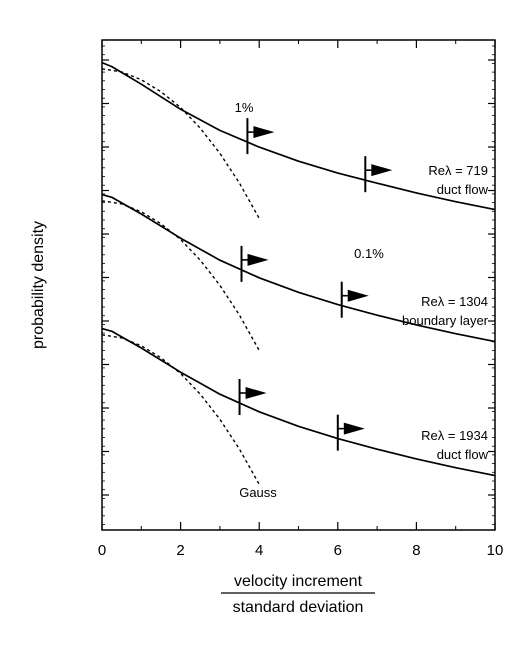  I want to click on x-tick-label: 10, so click(495, 550).